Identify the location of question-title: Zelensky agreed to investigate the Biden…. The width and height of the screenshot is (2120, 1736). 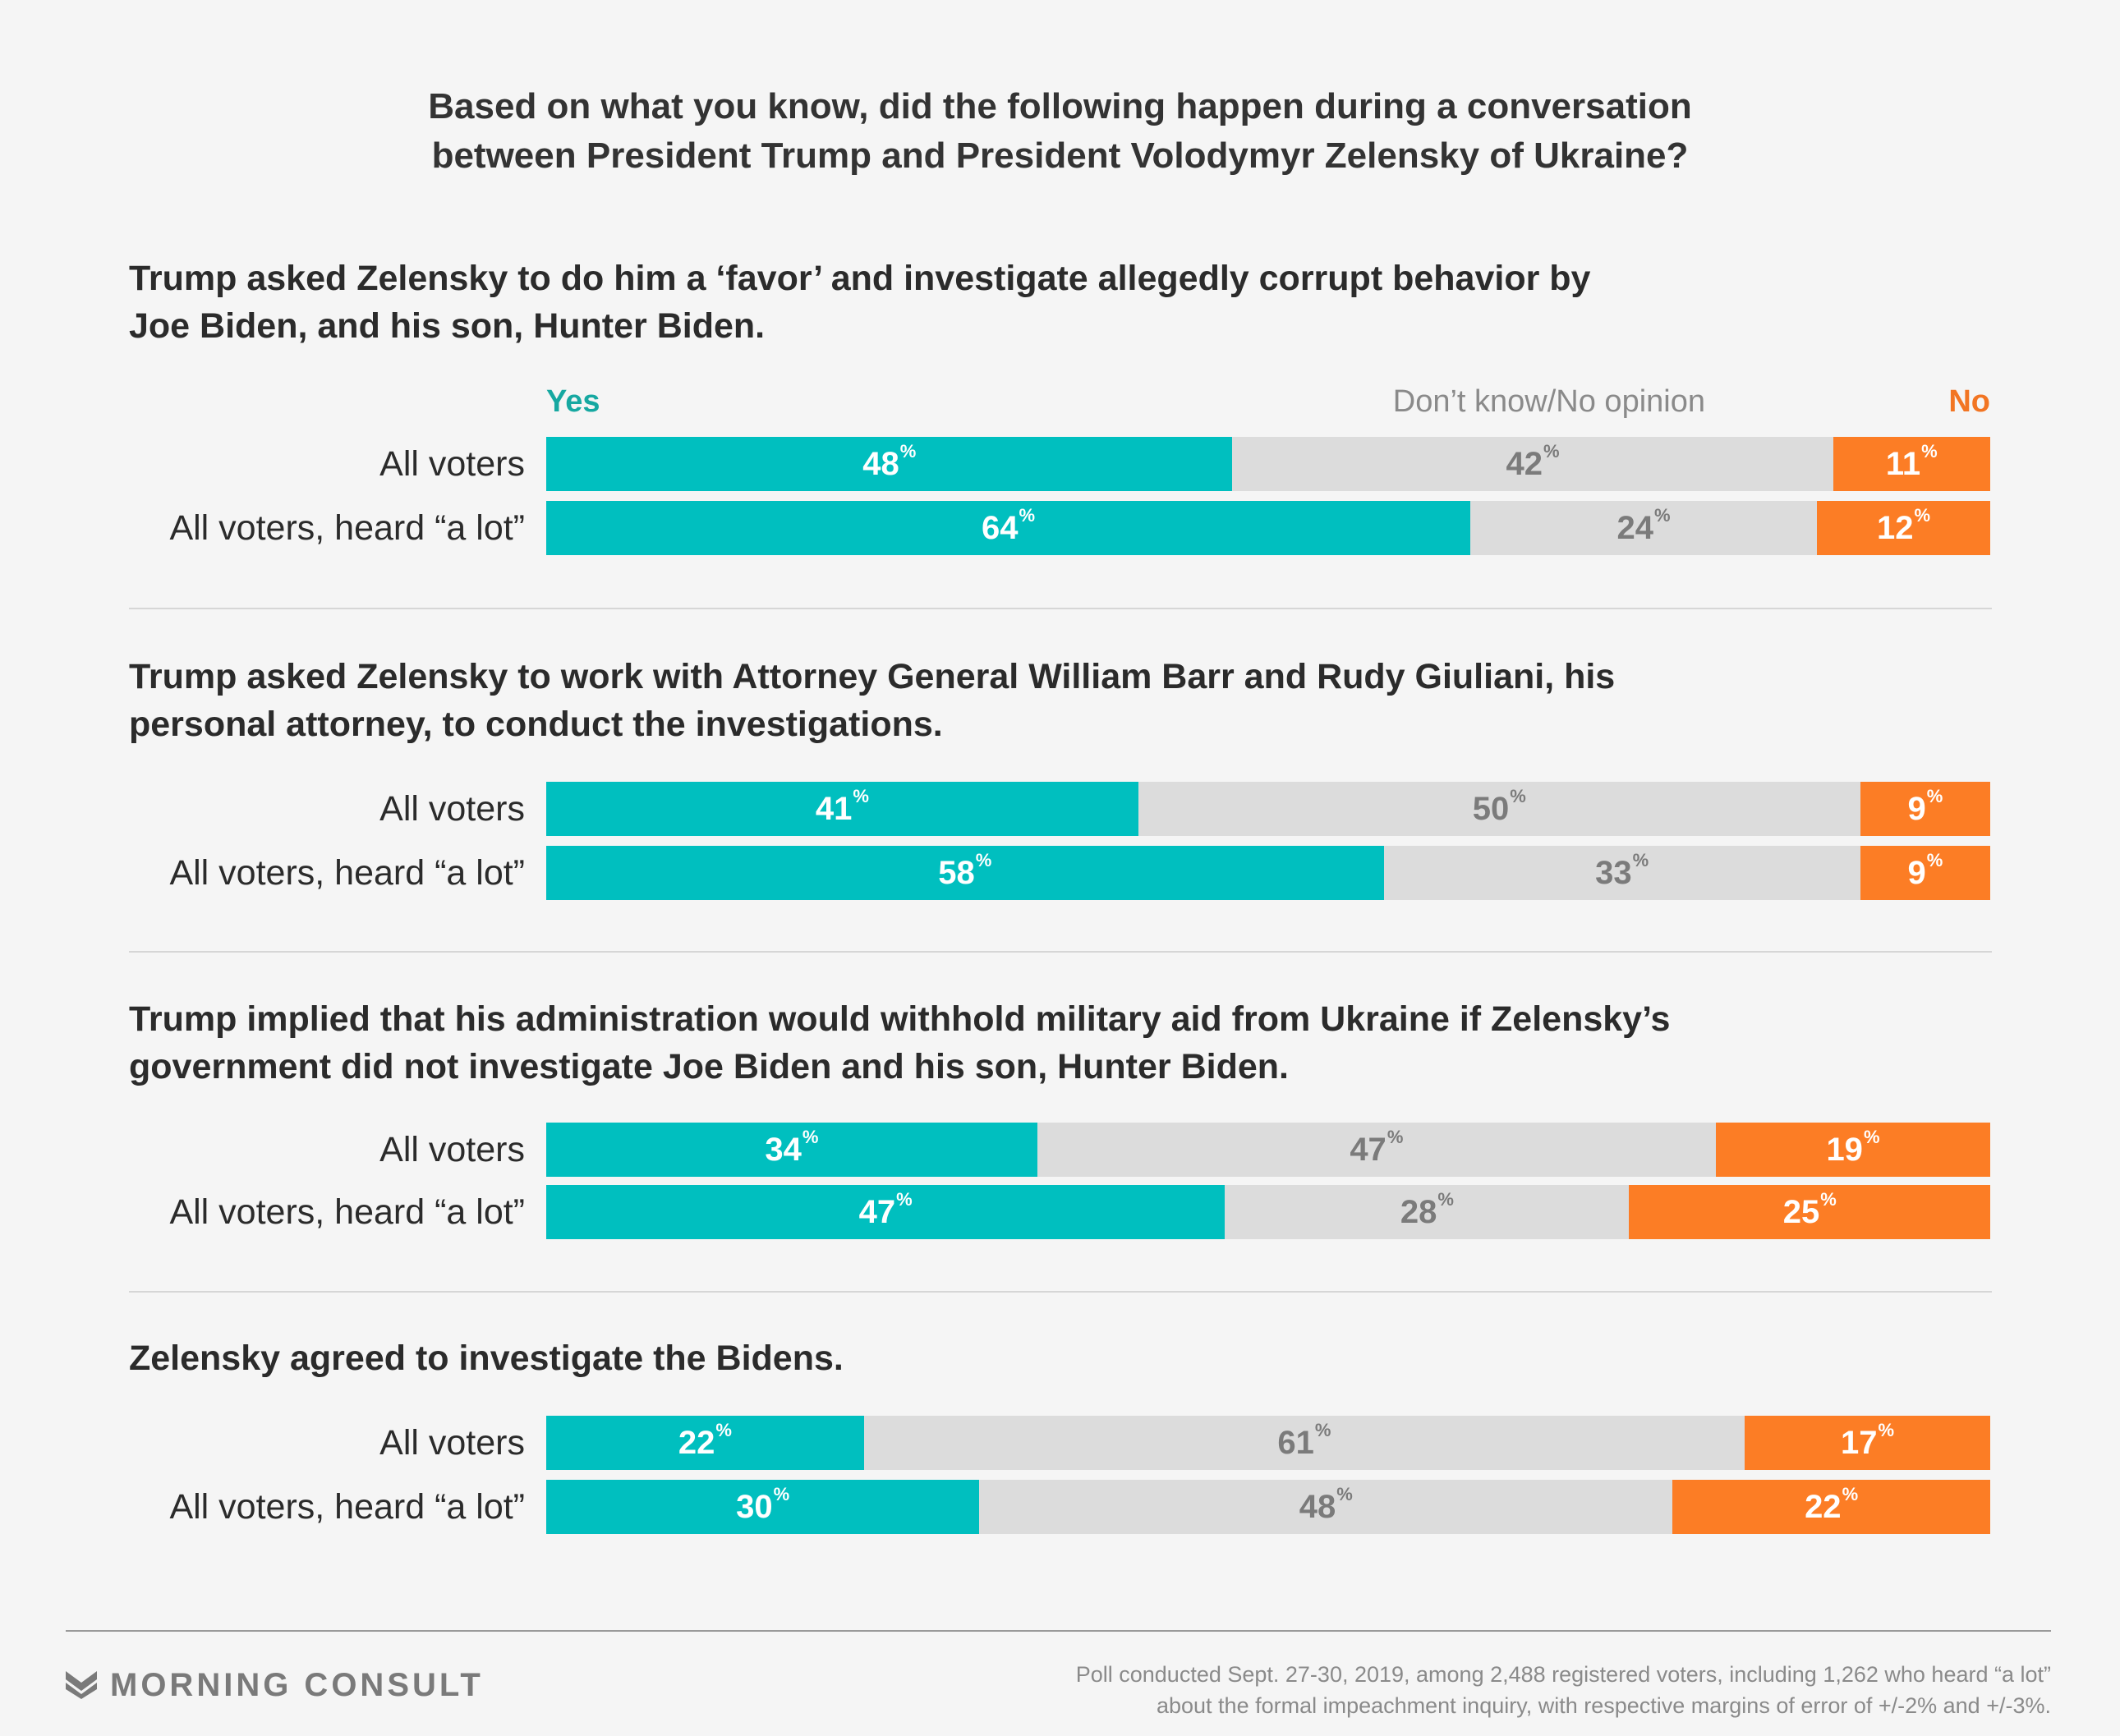
(1073, 1358).